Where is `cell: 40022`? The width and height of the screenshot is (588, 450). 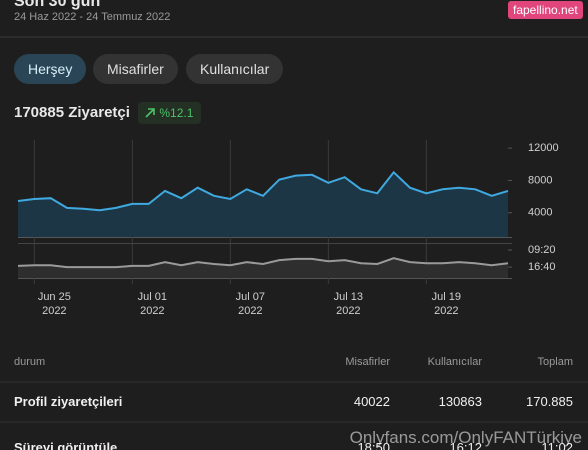
cell: 40022 is located at coordinates (371, 401).